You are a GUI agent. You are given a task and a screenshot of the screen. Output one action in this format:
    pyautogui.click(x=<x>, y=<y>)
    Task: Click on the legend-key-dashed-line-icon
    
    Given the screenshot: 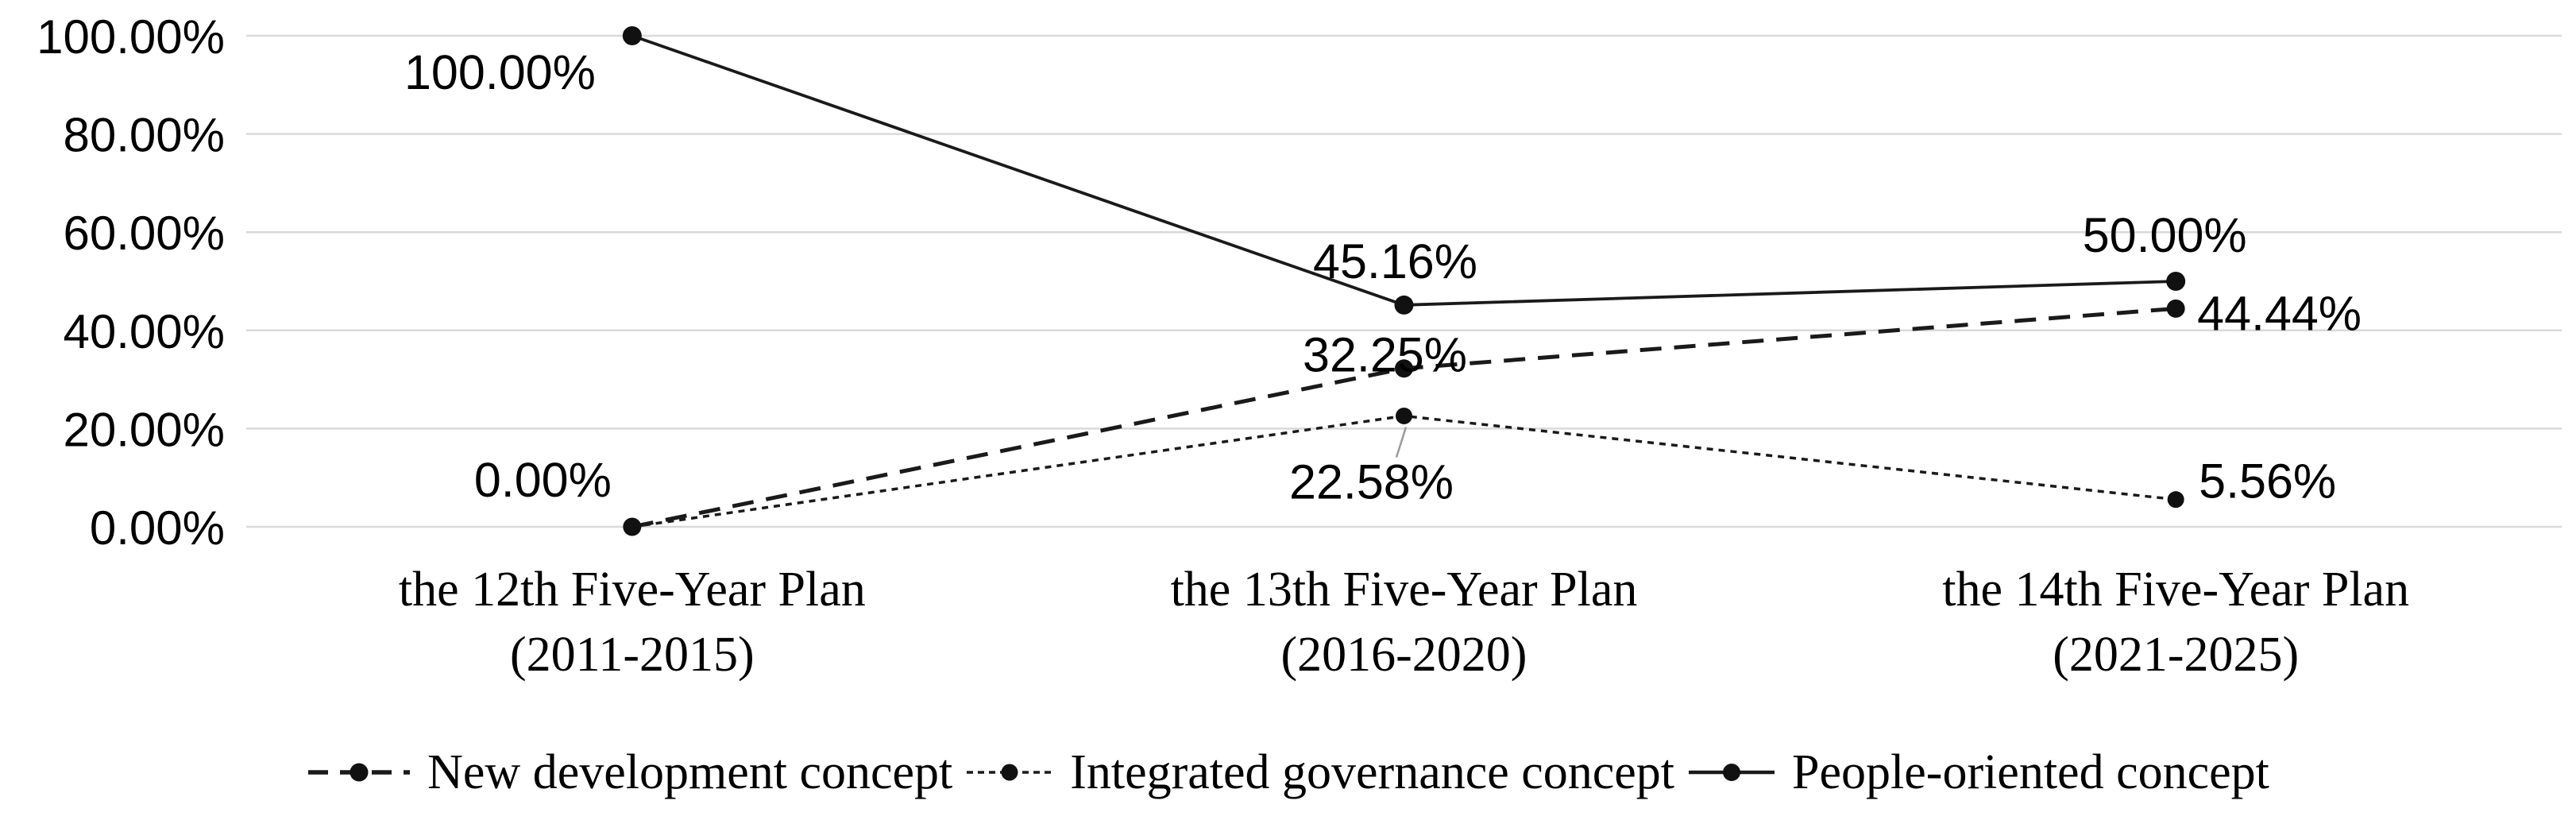 What is the action you would take?
    pyautogui.click(x=360, y=772)
    